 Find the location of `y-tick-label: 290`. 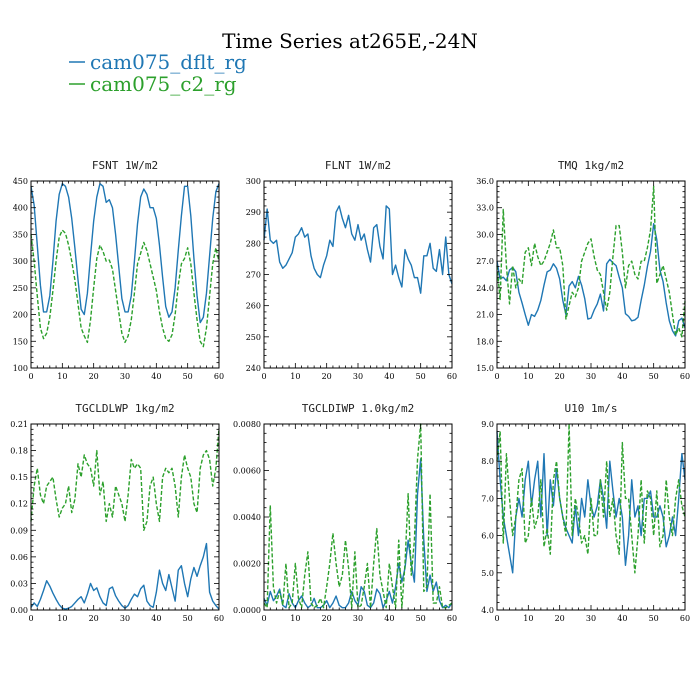

y-tick-label: 290 is located at coordinates (253, 212).